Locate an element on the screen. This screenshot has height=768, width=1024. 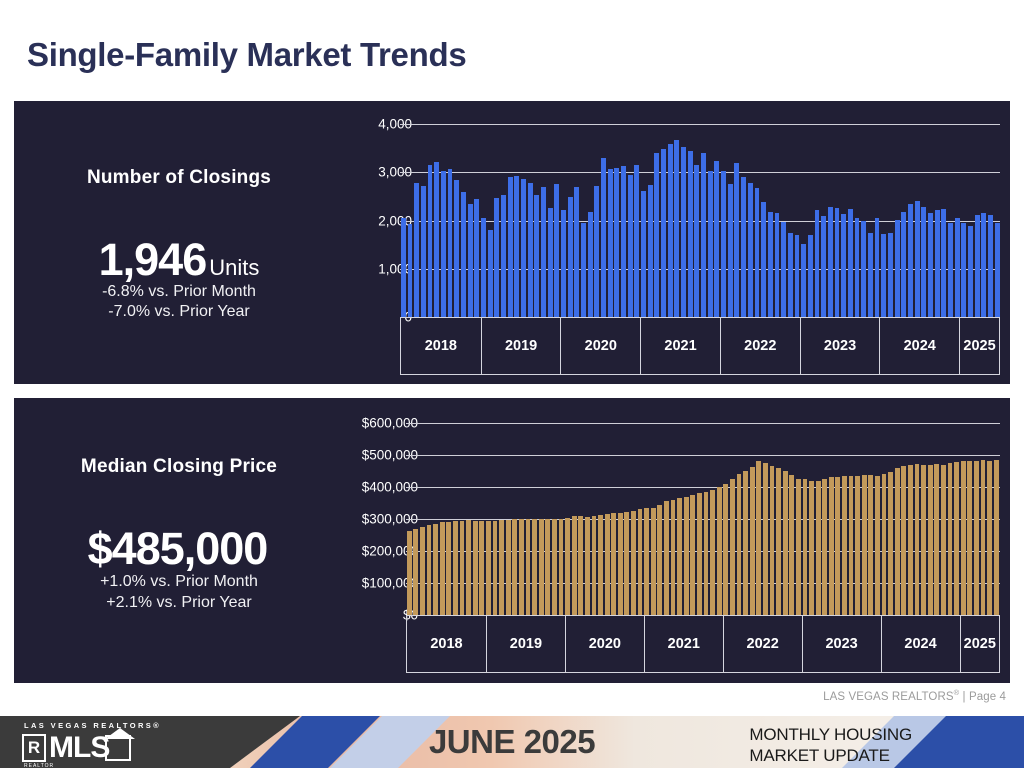
kpi-value-row-closings: 1,946 Units is located at coordinates (179, 260).